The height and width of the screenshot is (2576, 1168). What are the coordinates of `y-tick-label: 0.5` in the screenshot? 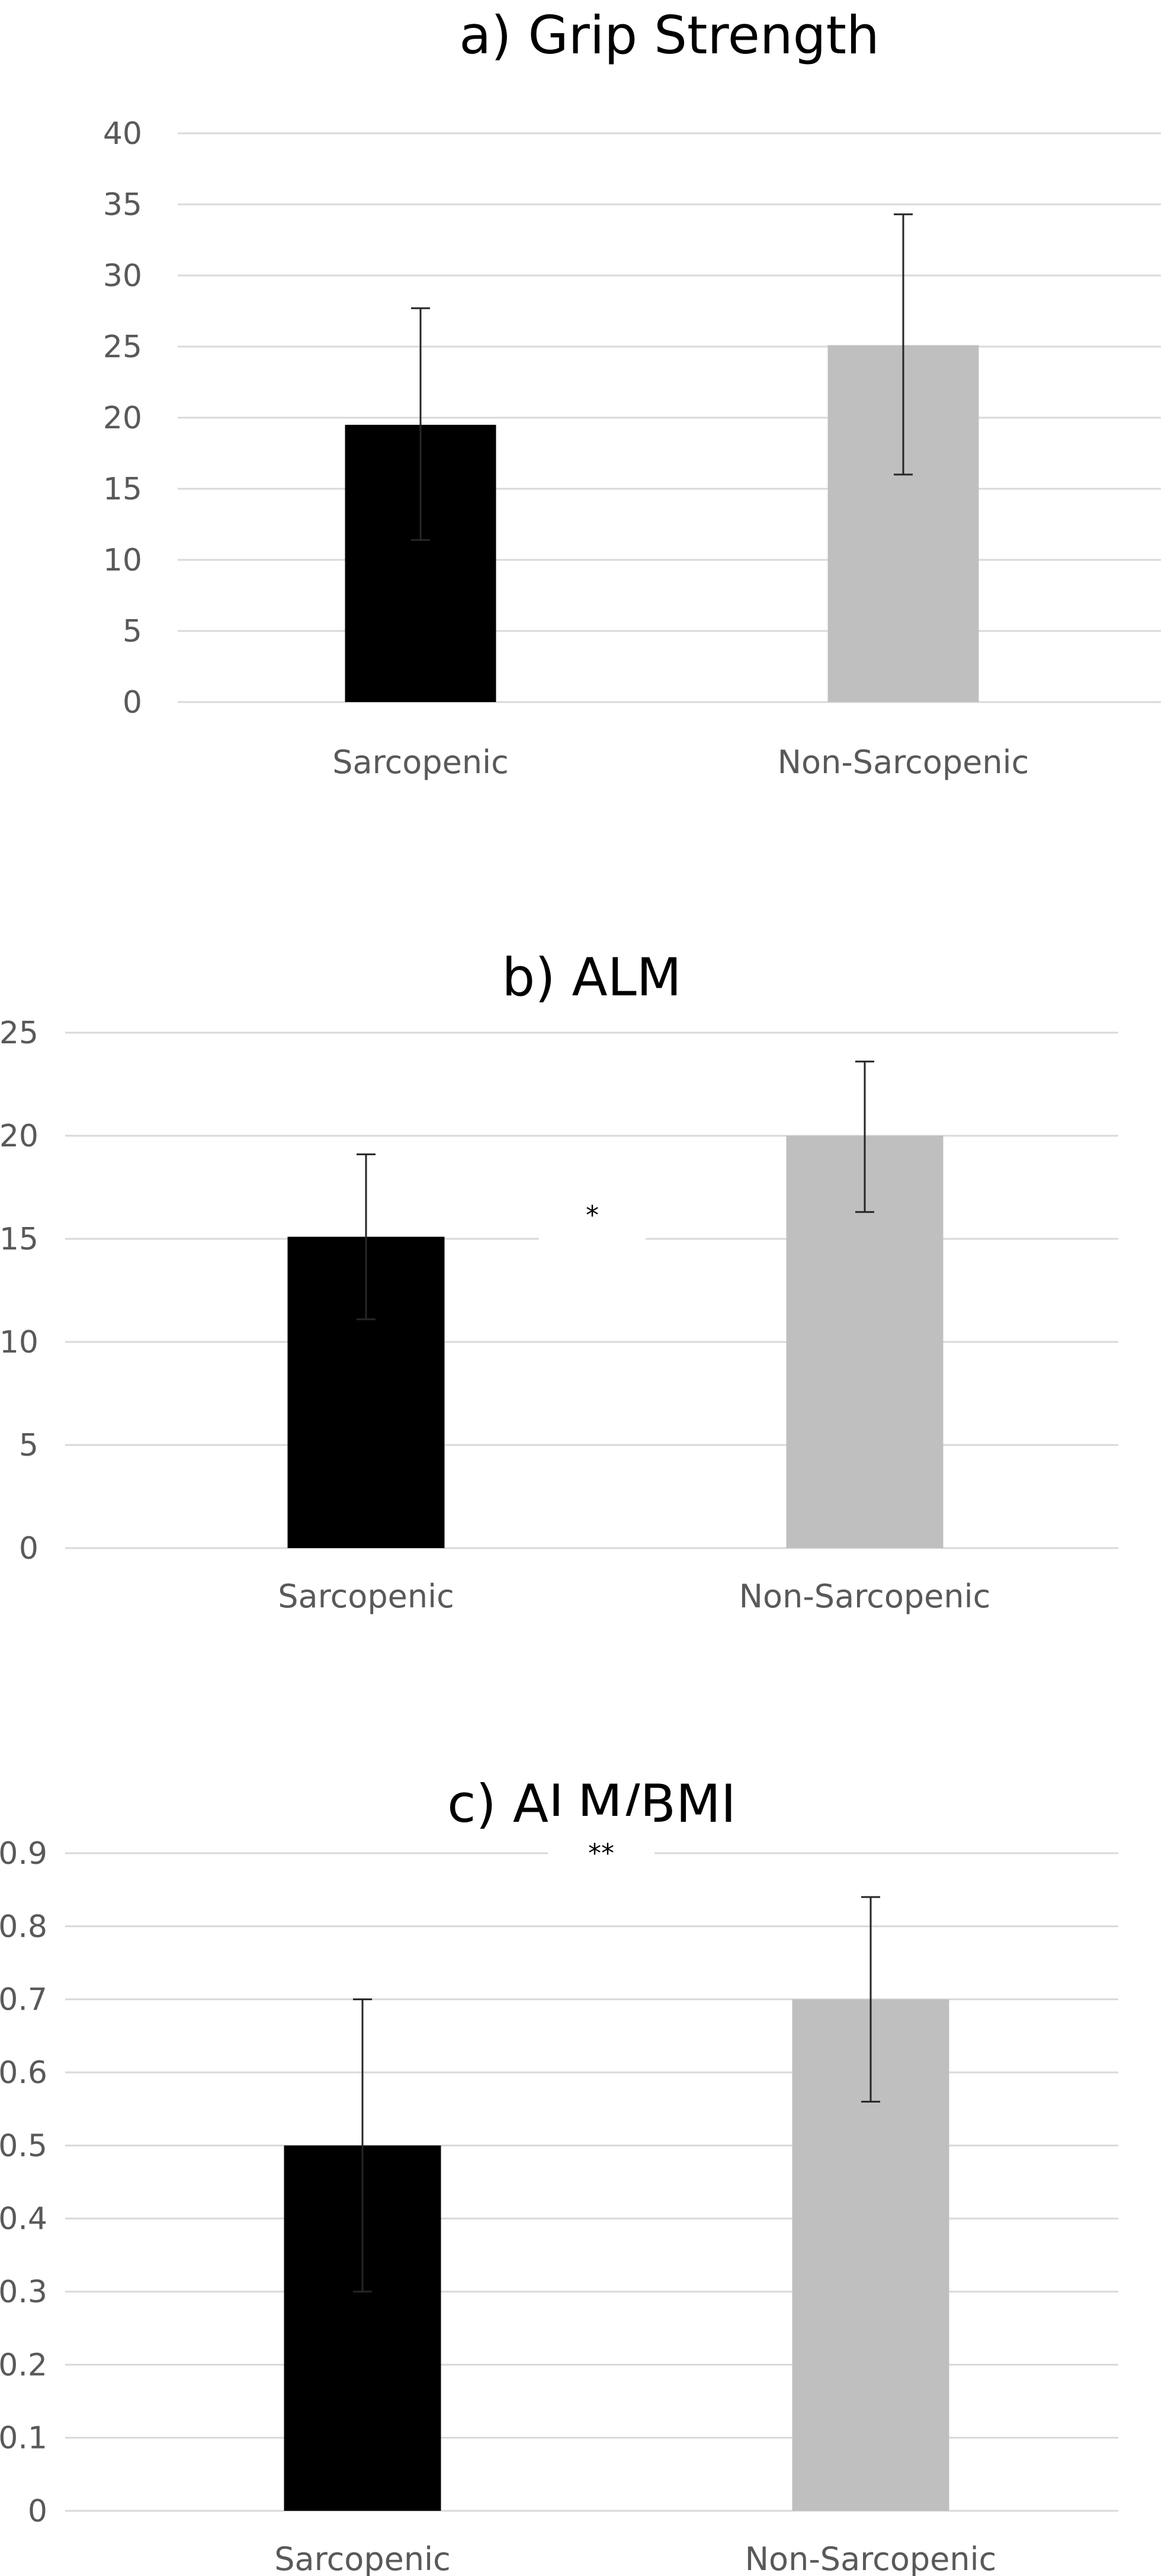 It's located at (23, 2146).